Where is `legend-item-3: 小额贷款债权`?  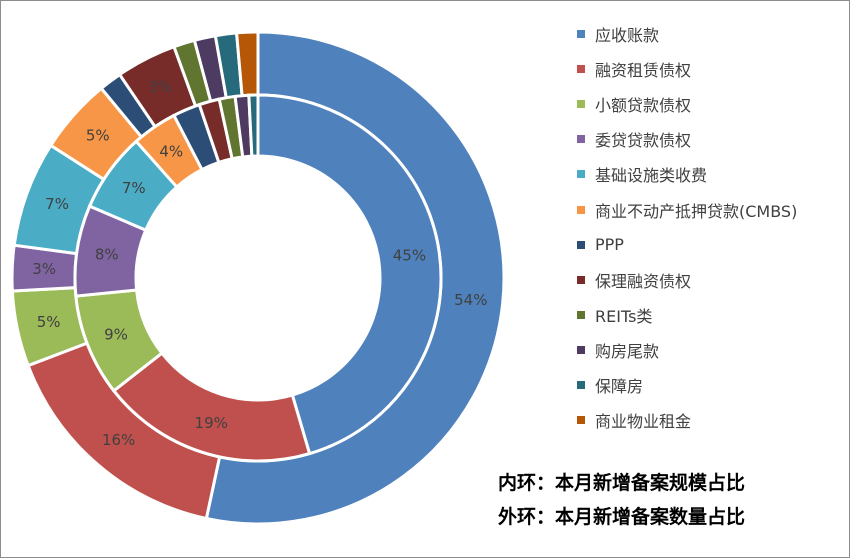 legend-item-3: 小额贷款债权 is located at coordinates (634, 105).